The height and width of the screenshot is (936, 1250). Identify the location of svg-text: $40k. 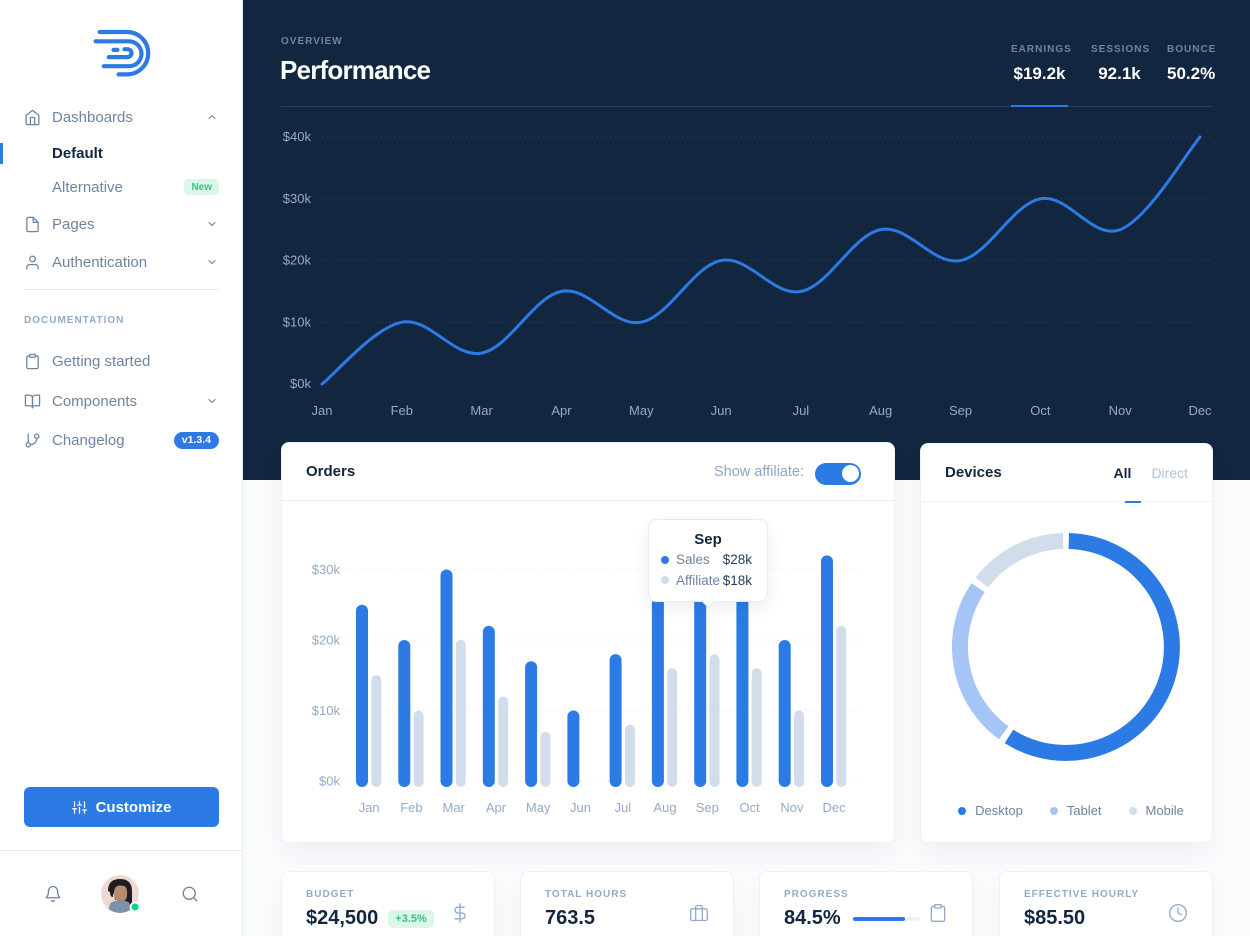
(297, 136).